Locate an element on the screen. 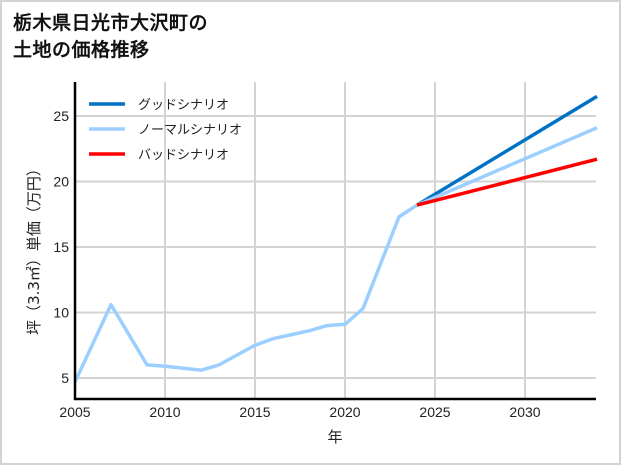 The width and height of the screenshot is (621, 465). chart-title: 栃木県日光市大沢町の 土地の価格推移 is located at coordinates (111, 36).